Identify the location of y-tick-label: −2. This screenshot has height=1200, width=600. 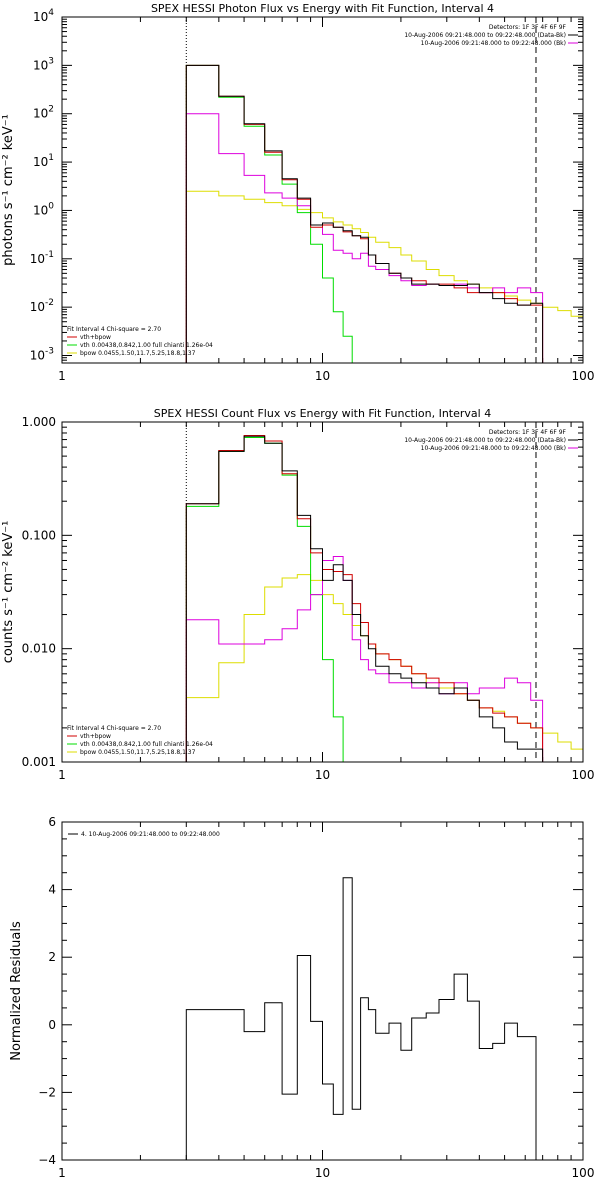
(47, 1092).